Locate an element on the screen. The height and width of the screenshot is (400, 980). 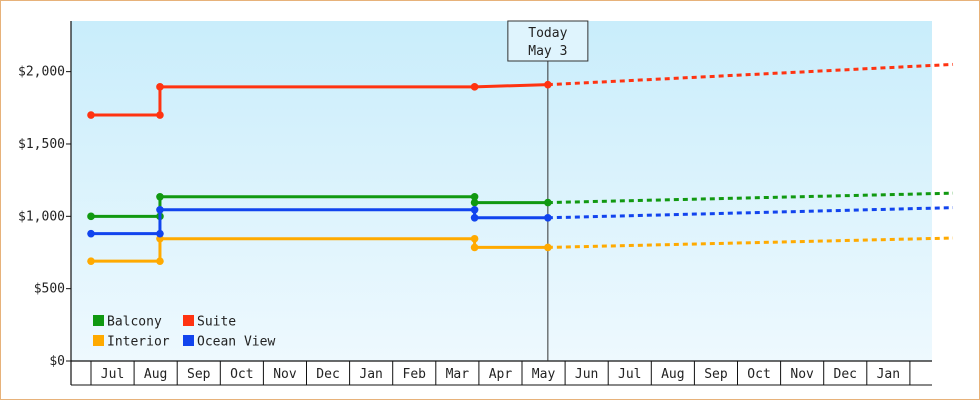
legend-label-balcony: Balcony is located at coordinates (134, 322).